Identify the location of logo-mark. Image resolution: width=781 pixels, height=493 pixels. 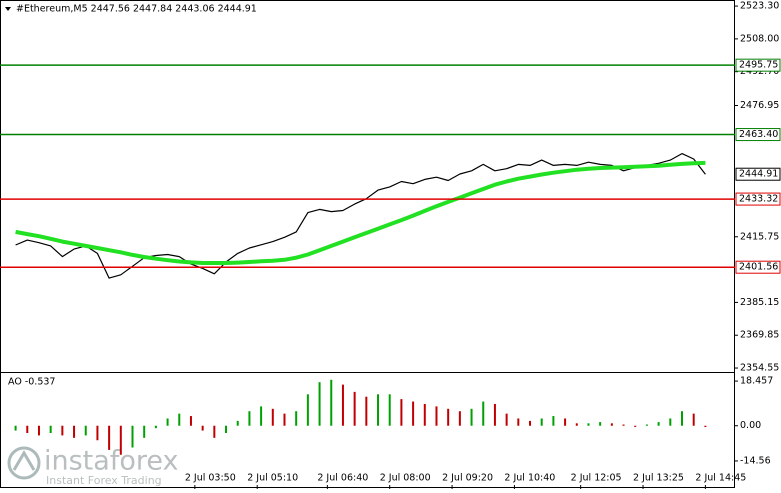
(24, 460).